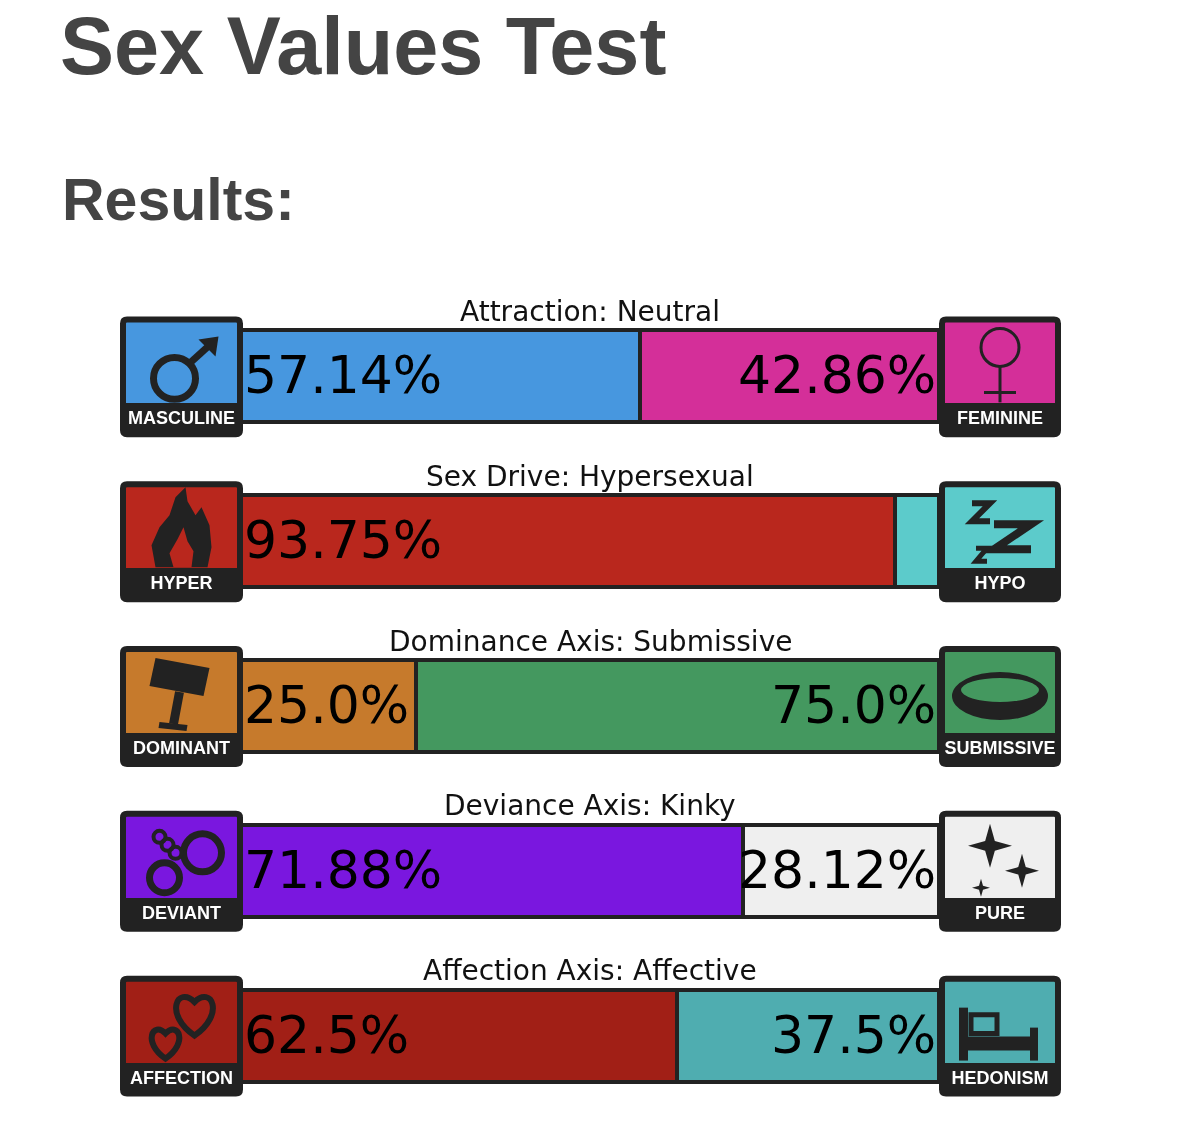  Describe the element at coordinates (590, 970) in the screenshot. I see `y-tick-label: Affection Axis: Affective` at that location.